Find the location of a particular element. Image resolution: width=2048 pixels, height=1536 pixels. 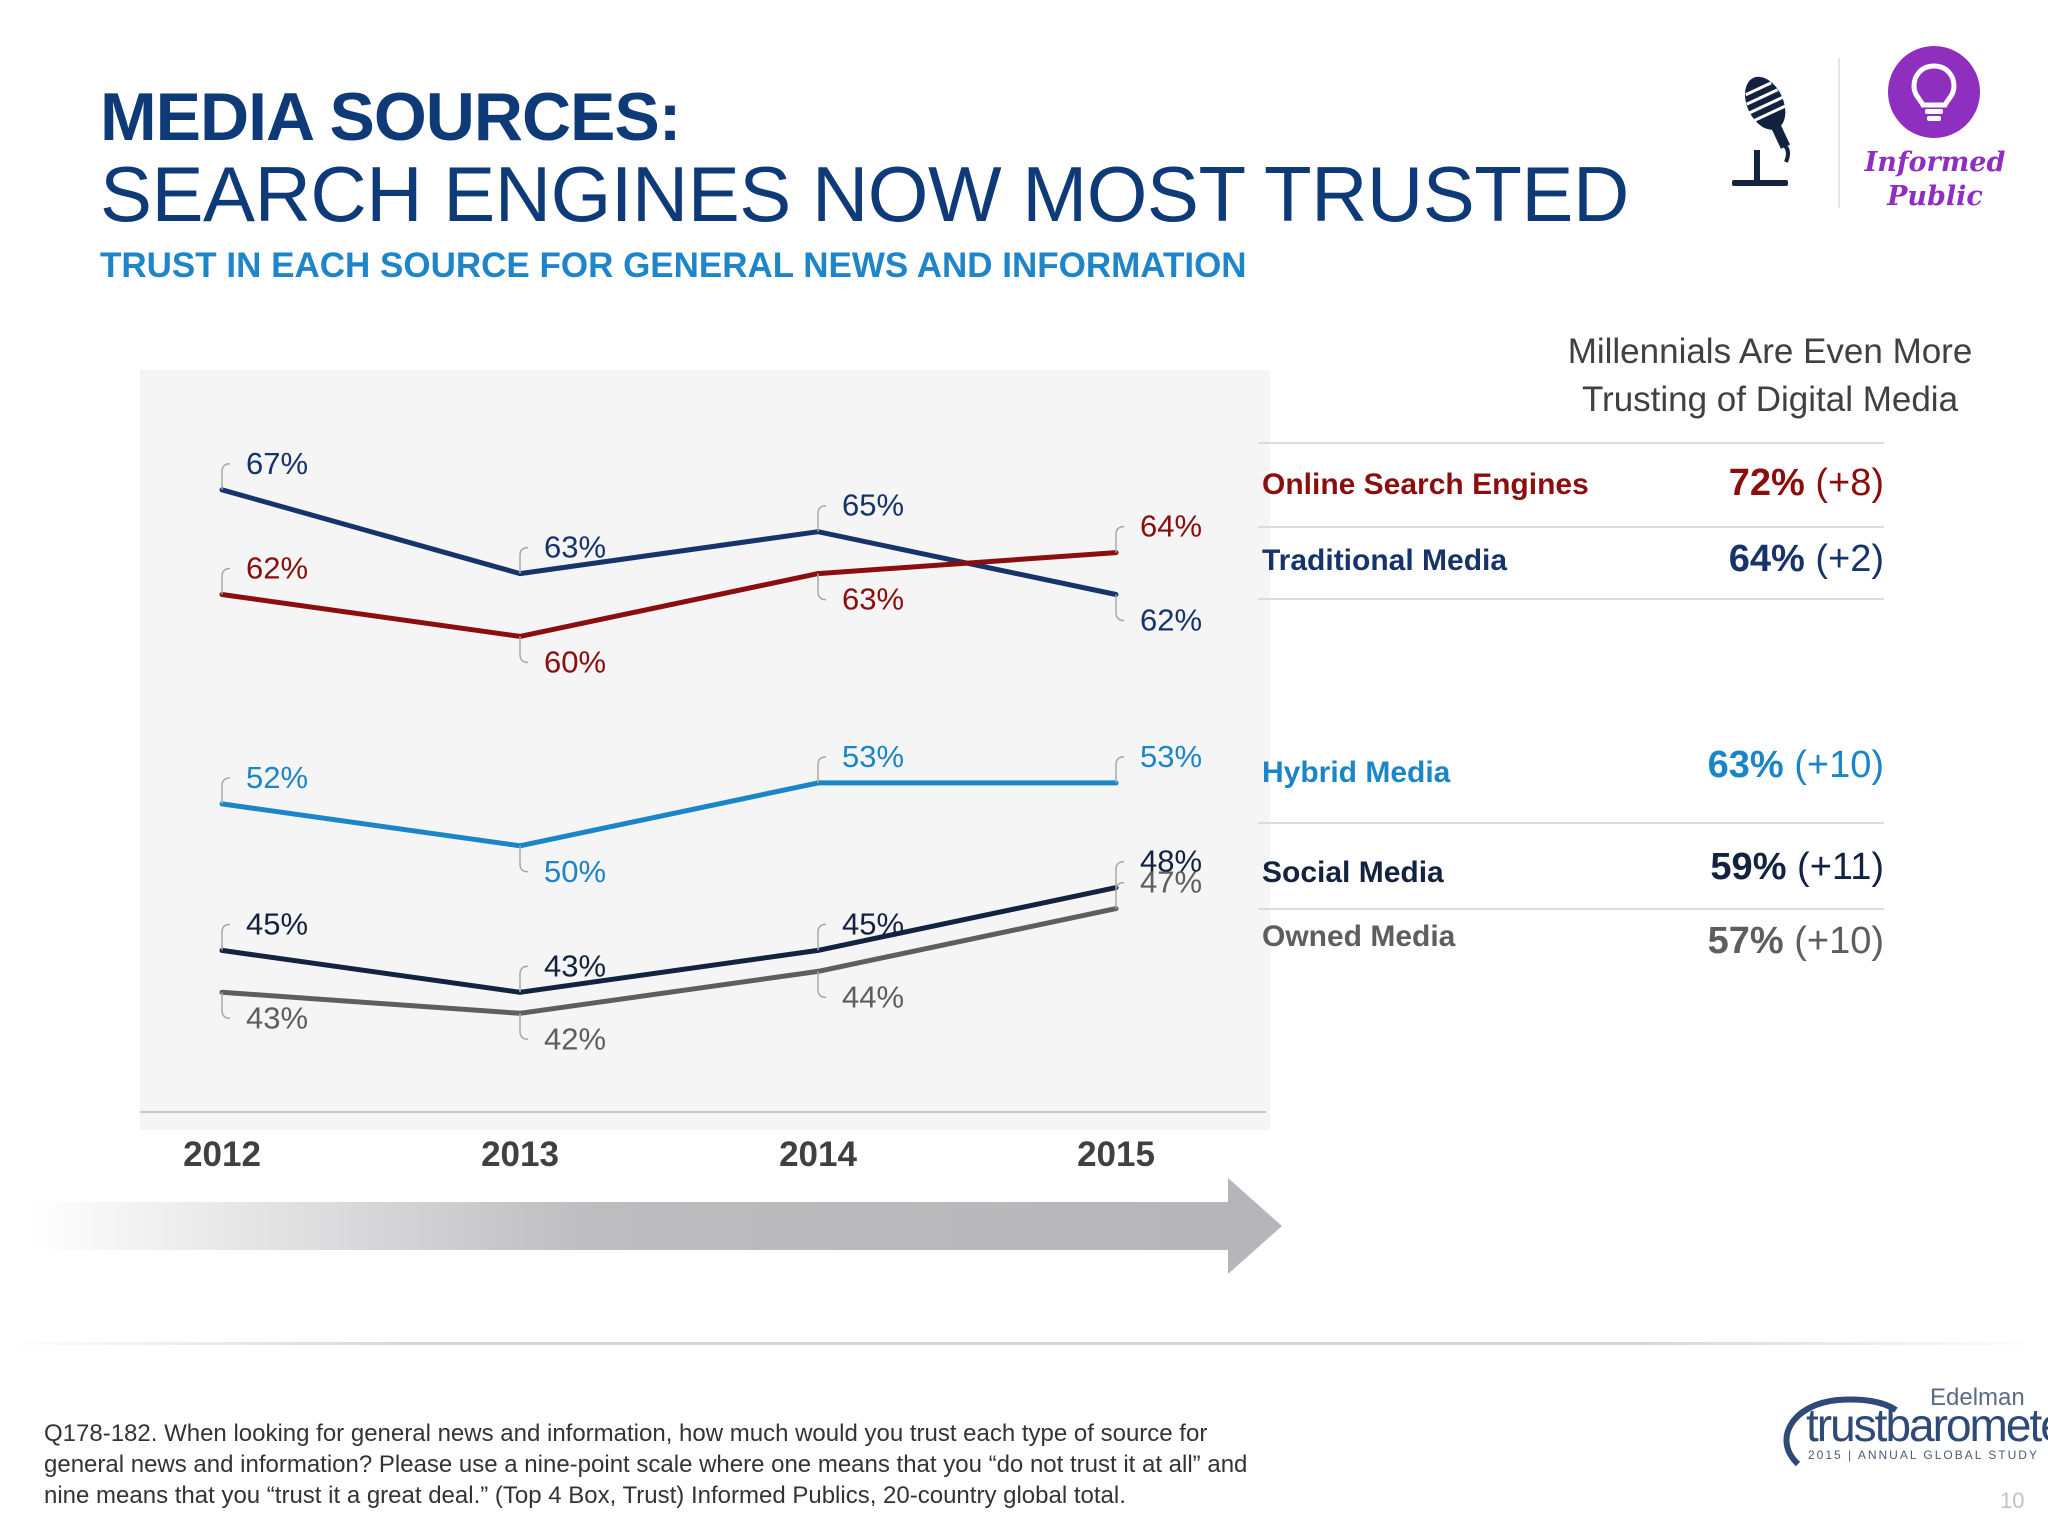

millennial-row-search: Online Search Engines 72% (+8) is located at coordinates (1571, 488).